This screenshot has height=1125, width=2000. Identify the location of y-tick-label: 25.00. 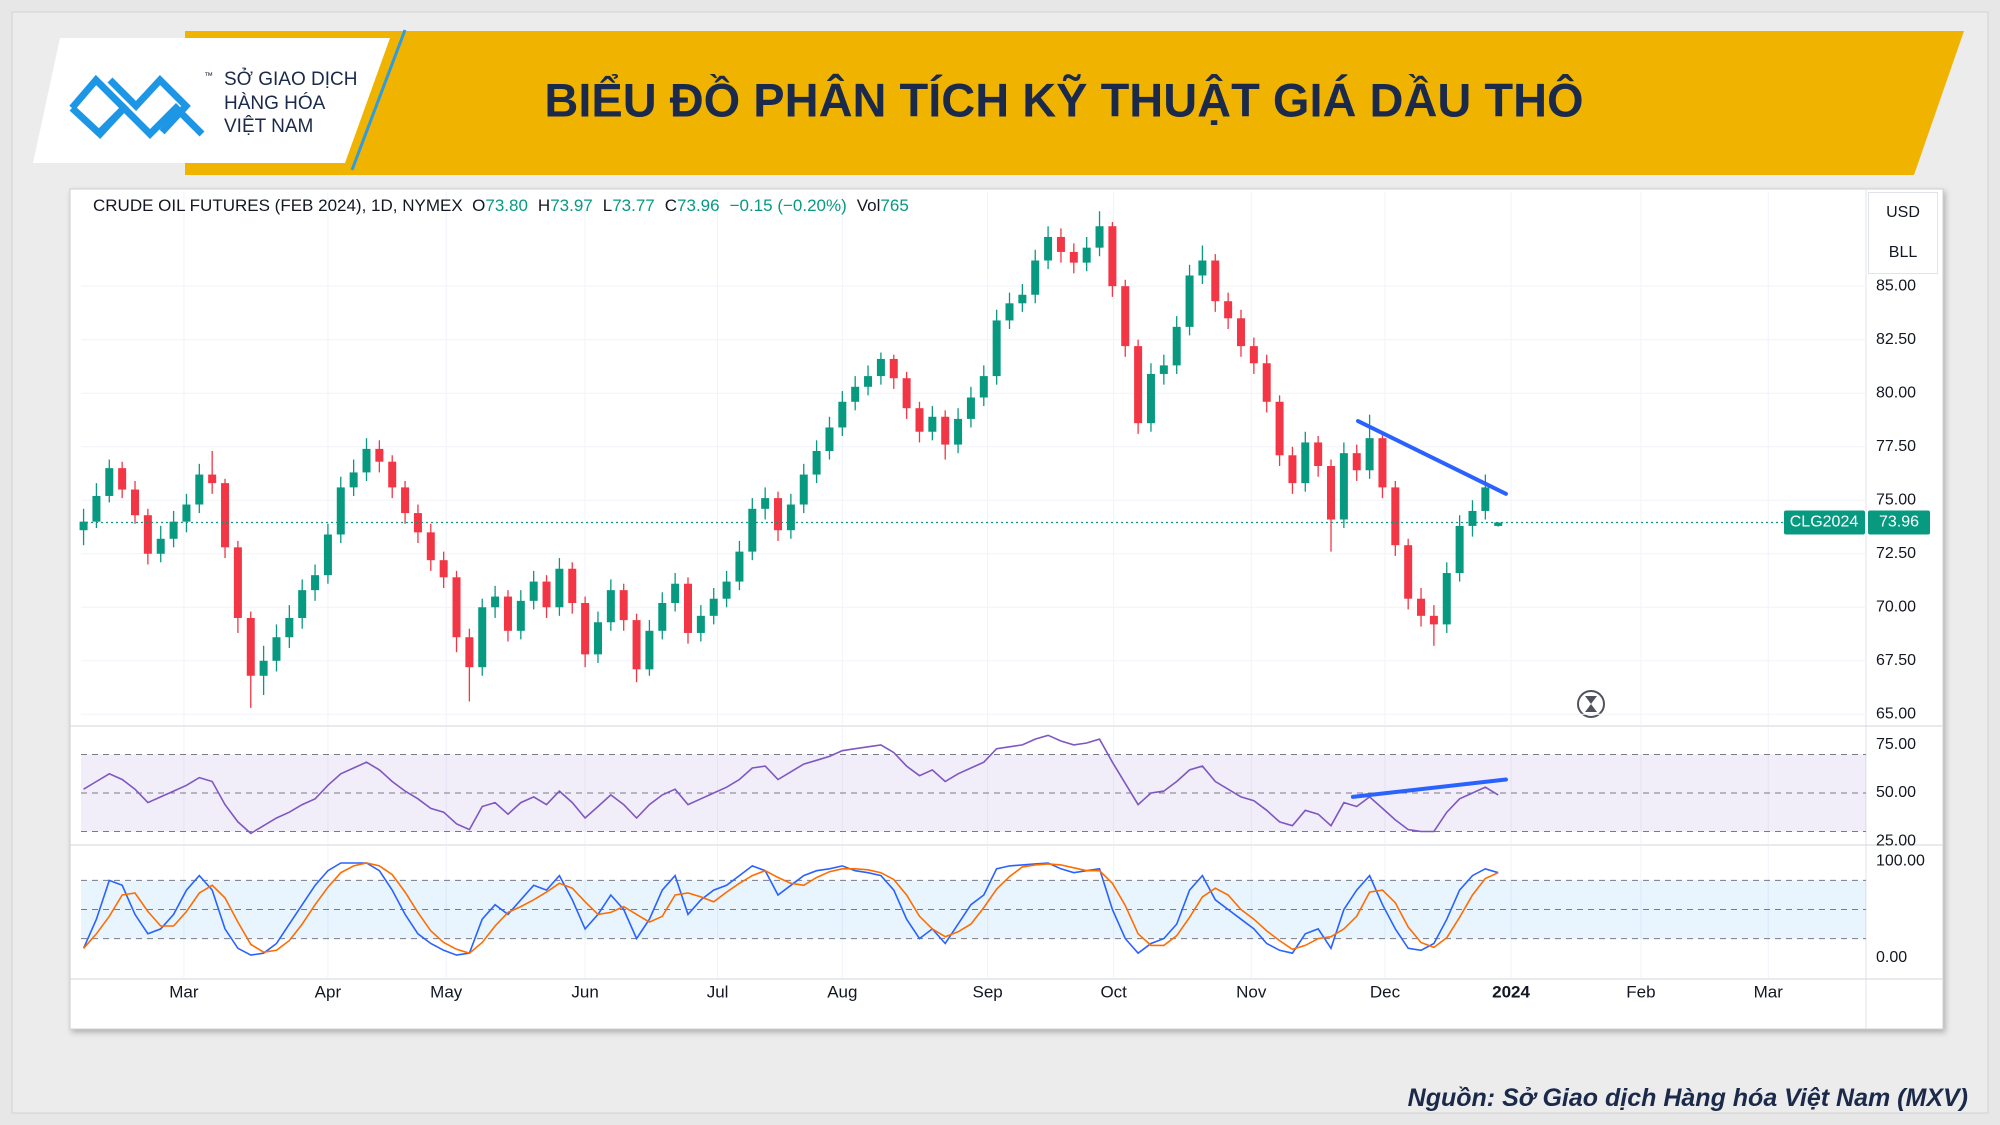
(1896, 840).